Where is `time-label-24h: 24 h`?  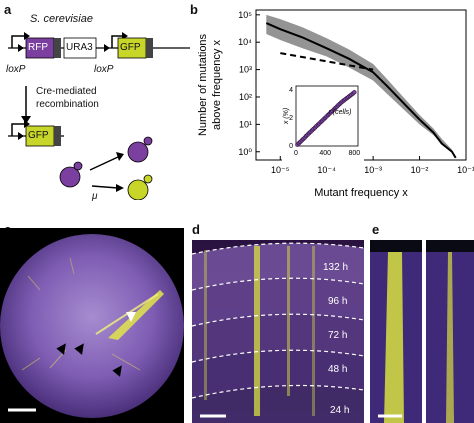 time-label-24h: 24 h is located at coordinates (340, 410).